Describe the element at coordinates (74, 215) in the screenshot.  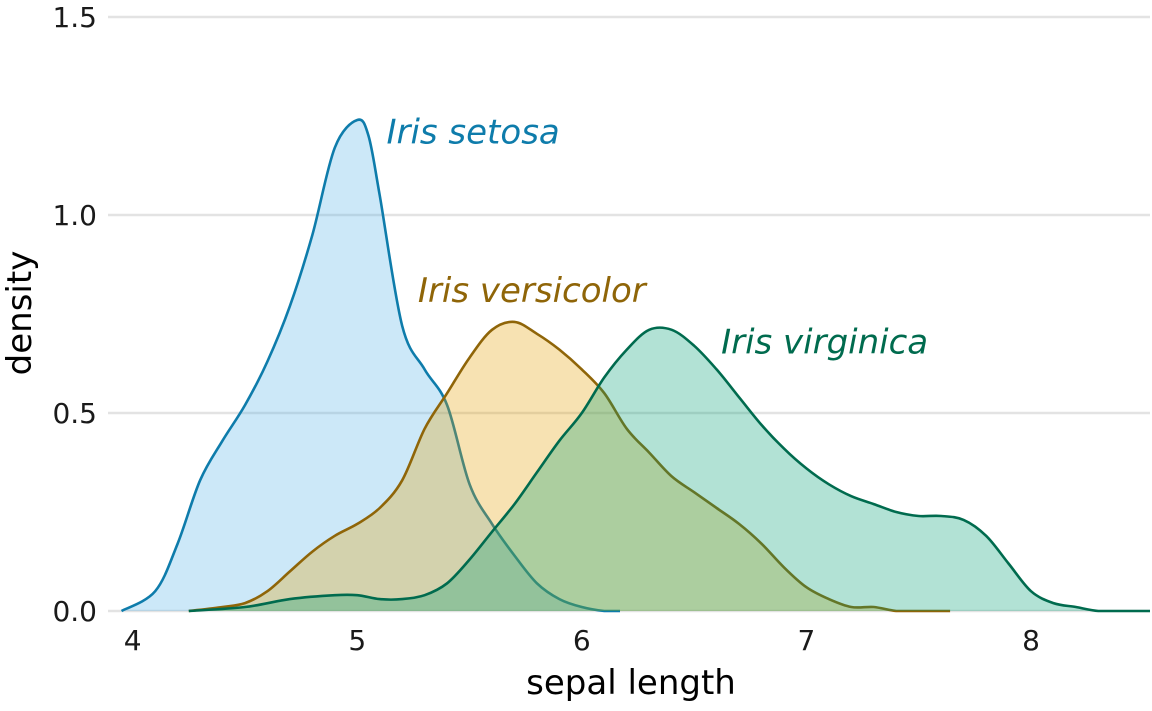
I see `y-tick-label: 1.0` at that location.